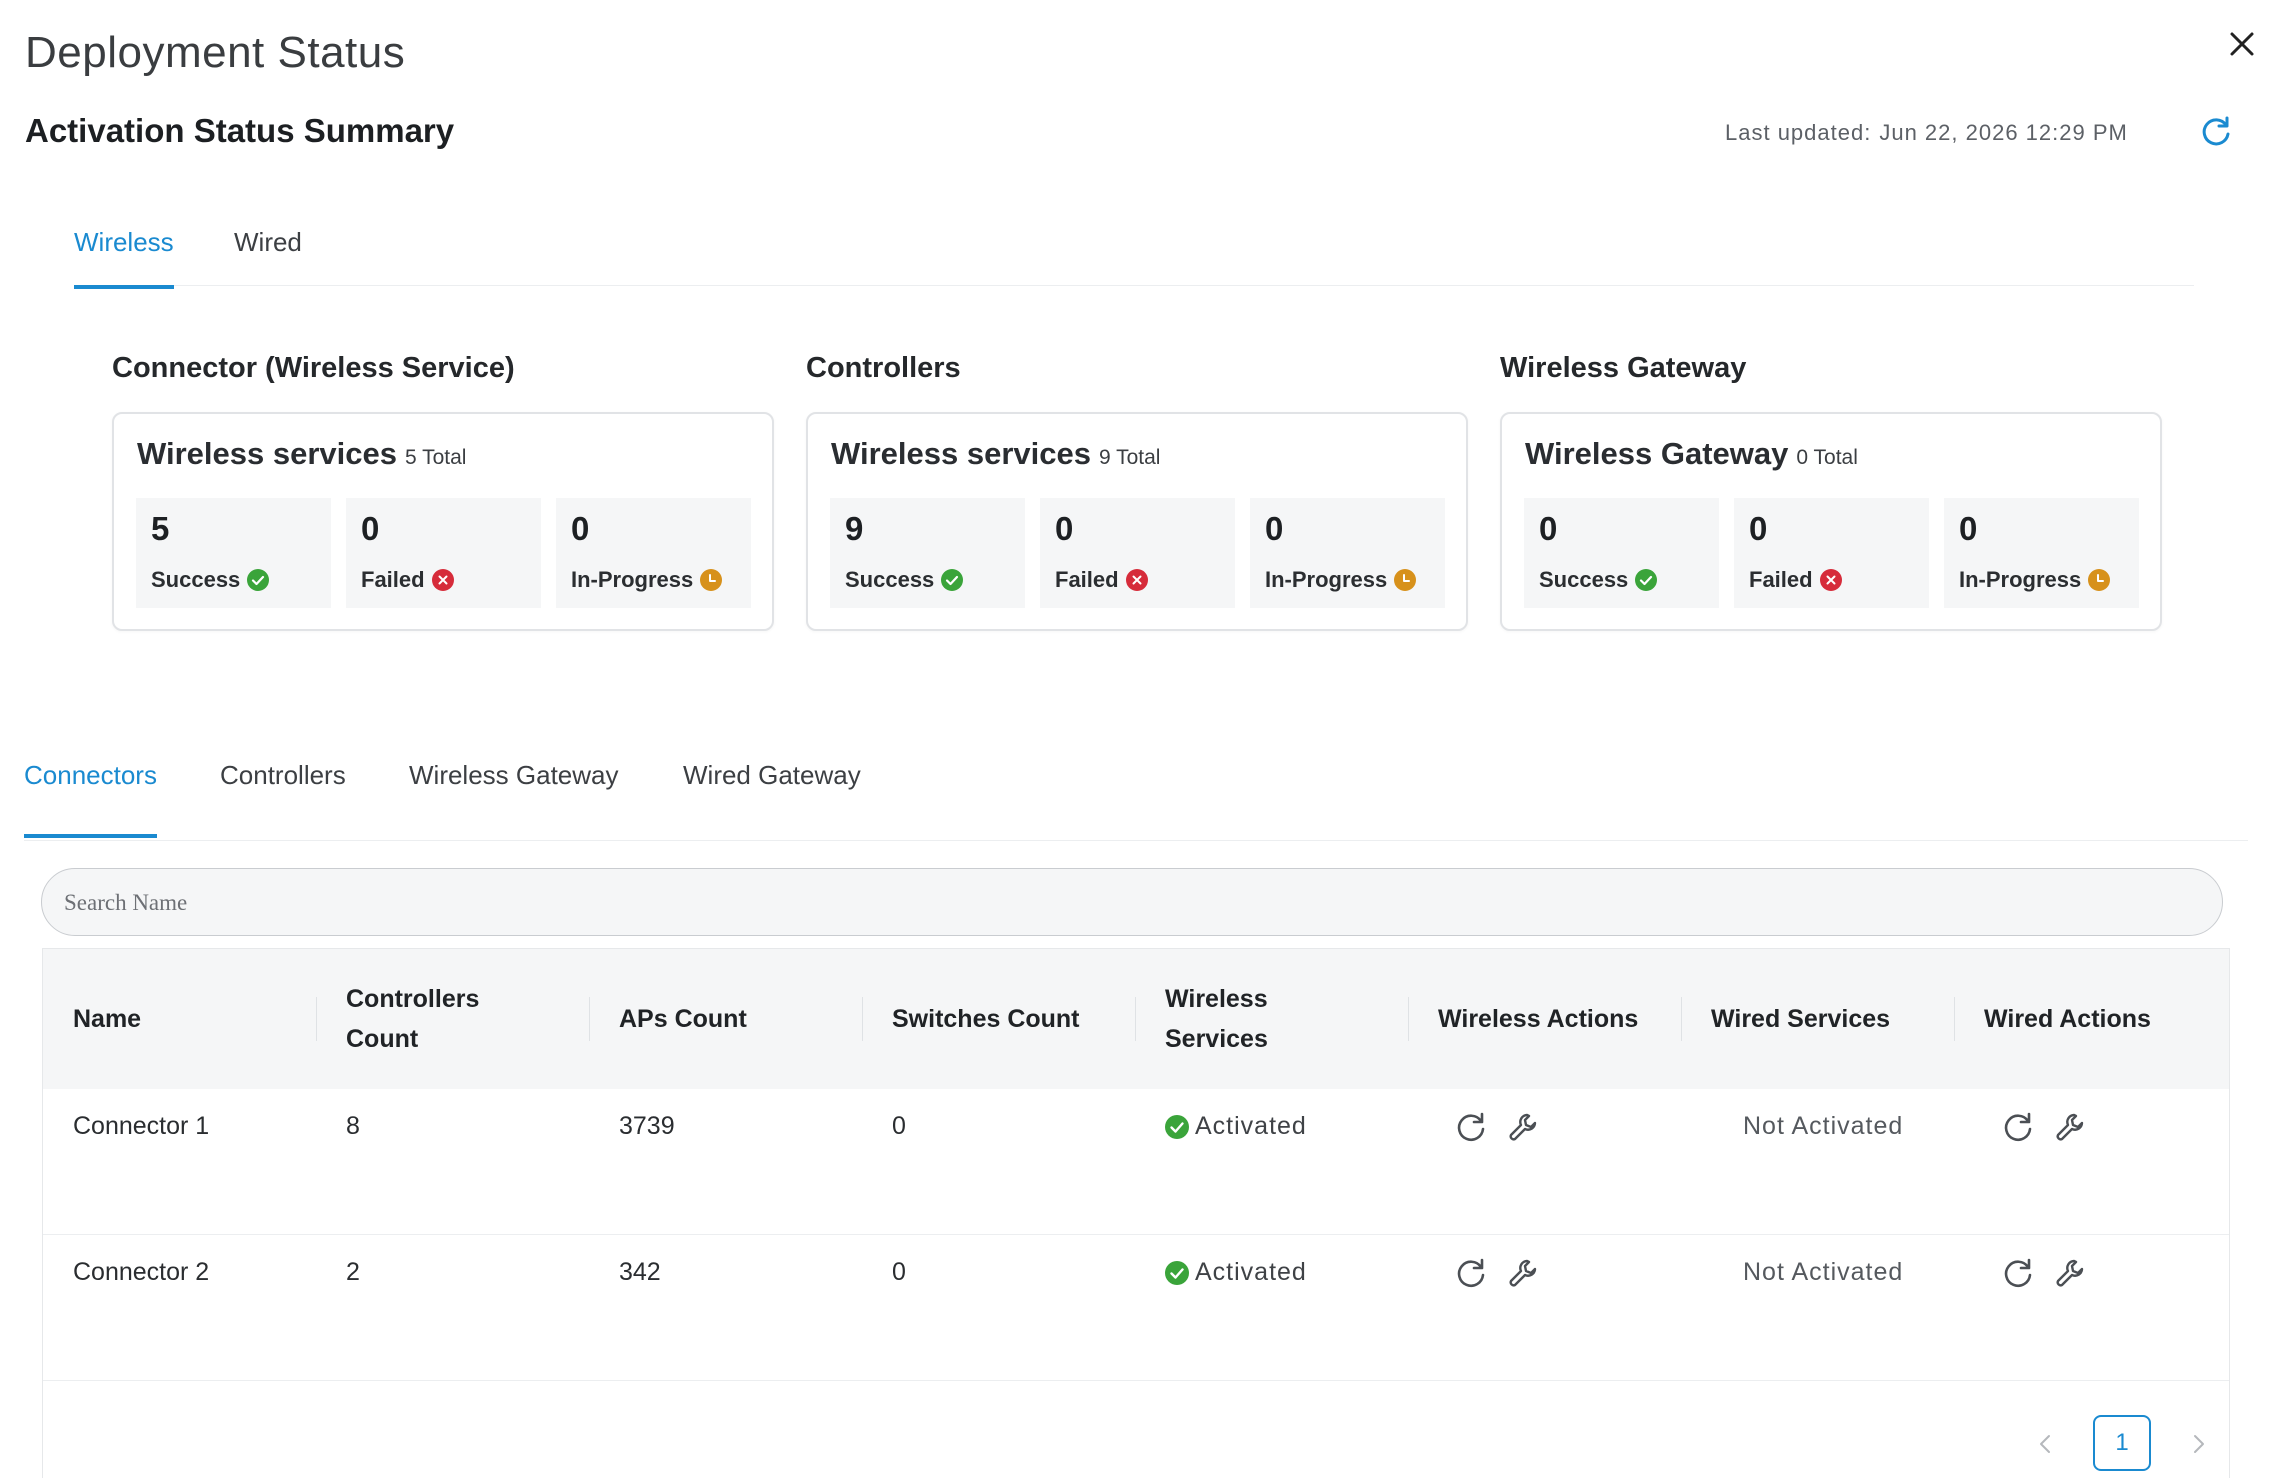 The width and height of the screenshot is (2273, 1478). I want to click on device-type-tabs: Wireless Wired, so click(1134, 249).